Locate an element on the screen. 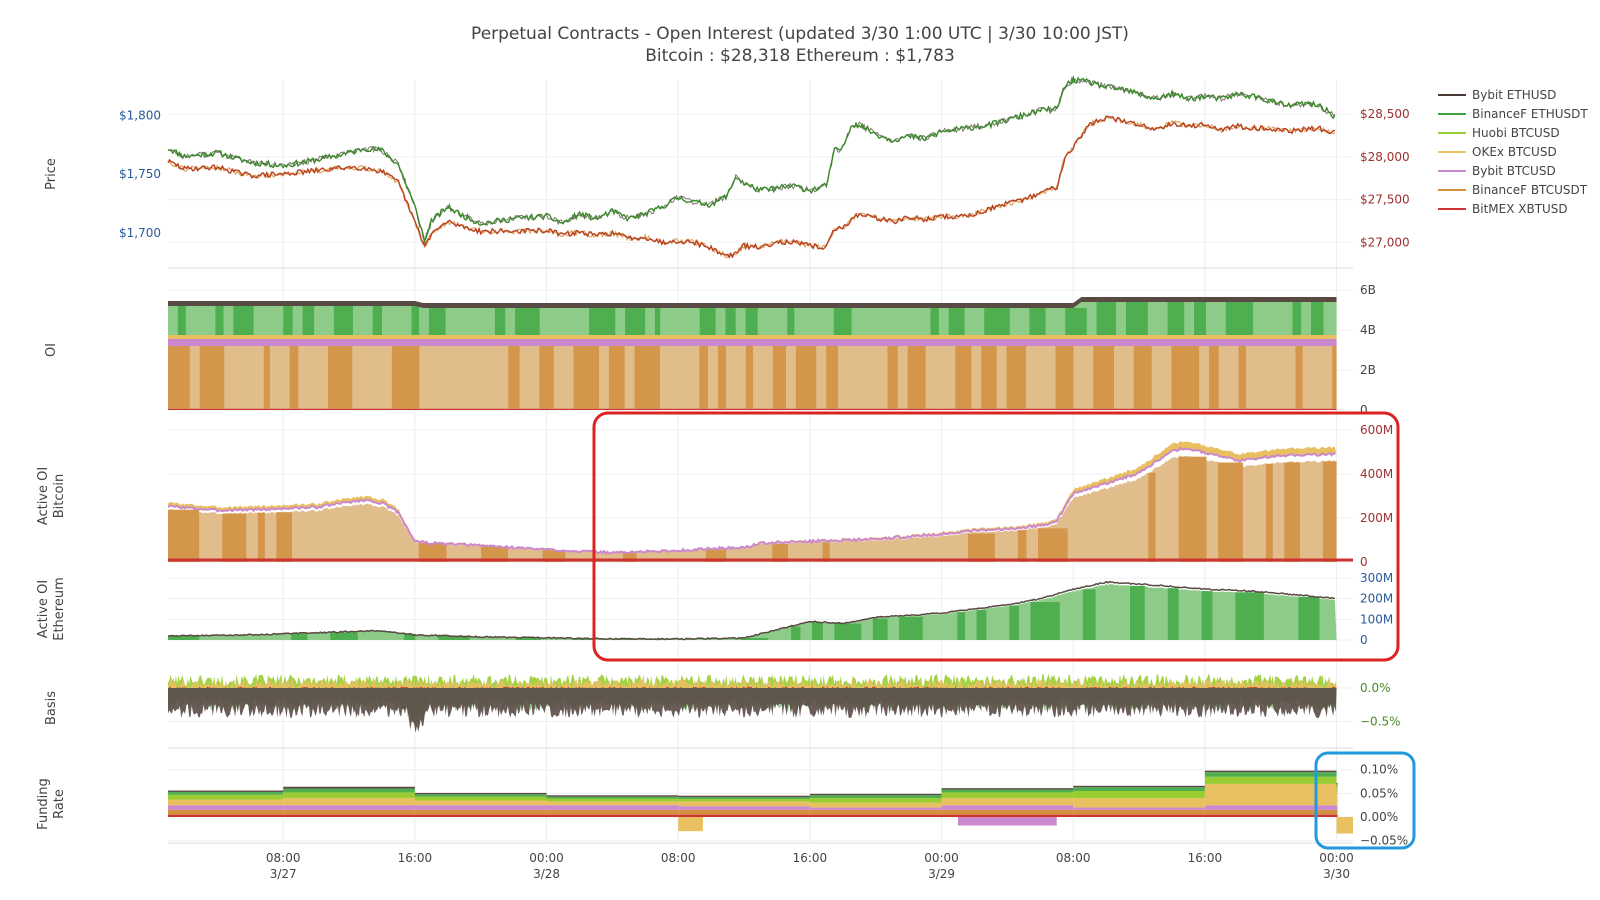  series-line-bybit-ethusd is located at coordinates (751, 160).